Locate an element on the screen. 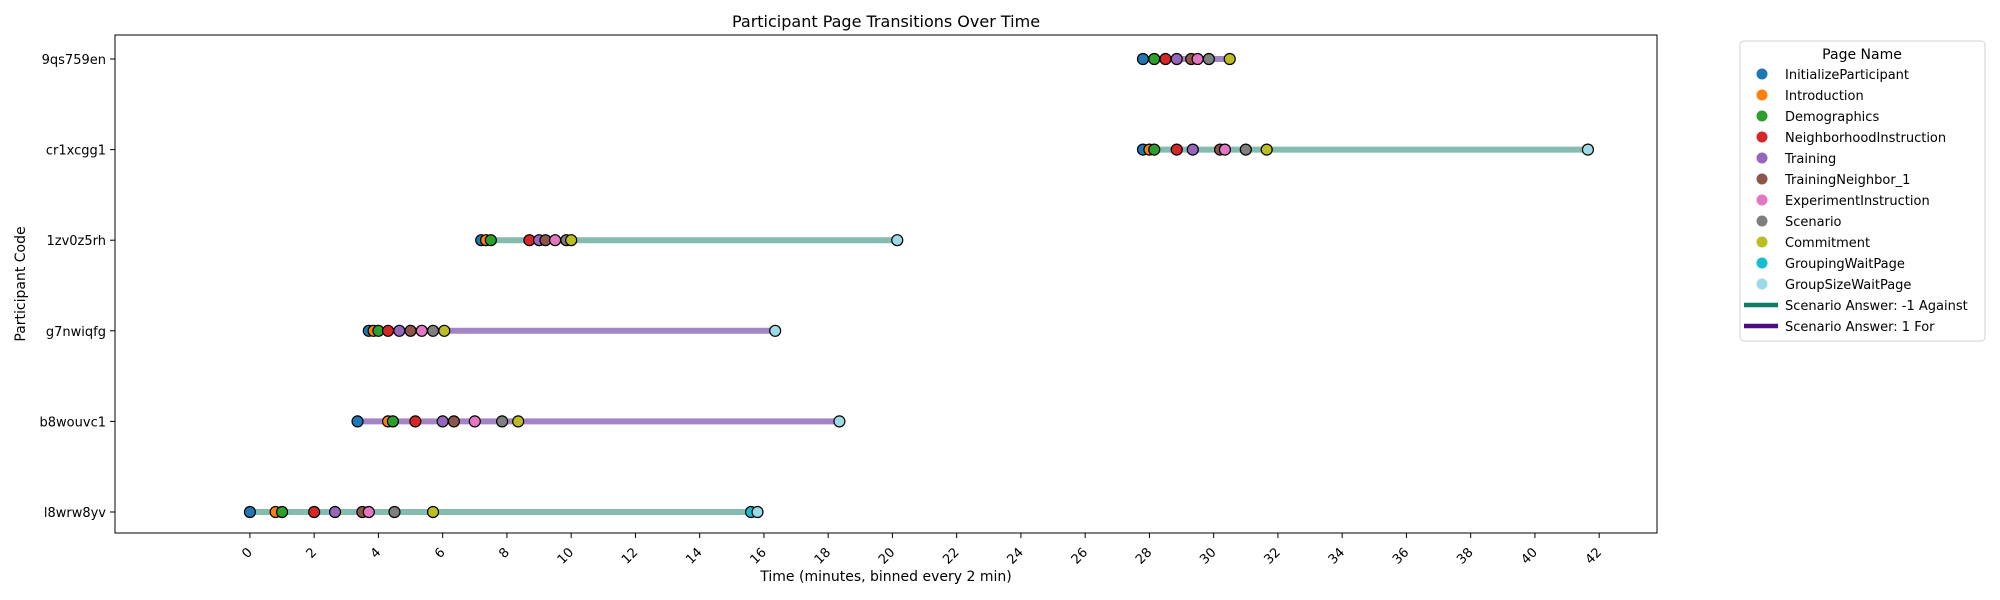 The width and height of the screenshot is (2000, 600). legend-entry-label: Introduction is located at coordinates (1824, 96).